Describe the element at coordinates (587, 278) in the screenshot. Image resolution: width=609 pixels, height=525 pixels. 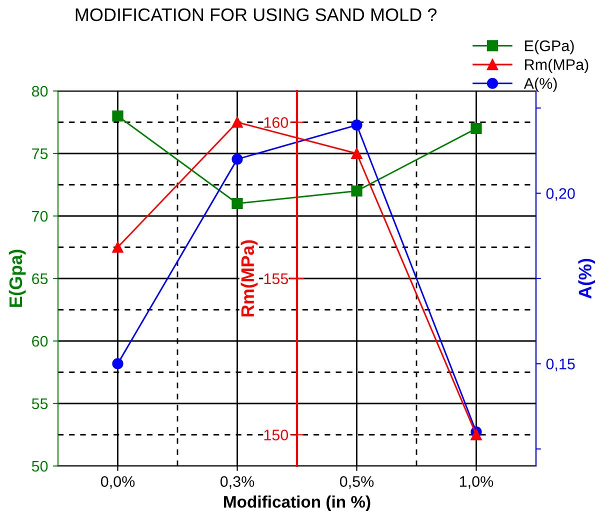
I see `y2-axis-title: A(%)` at that location.